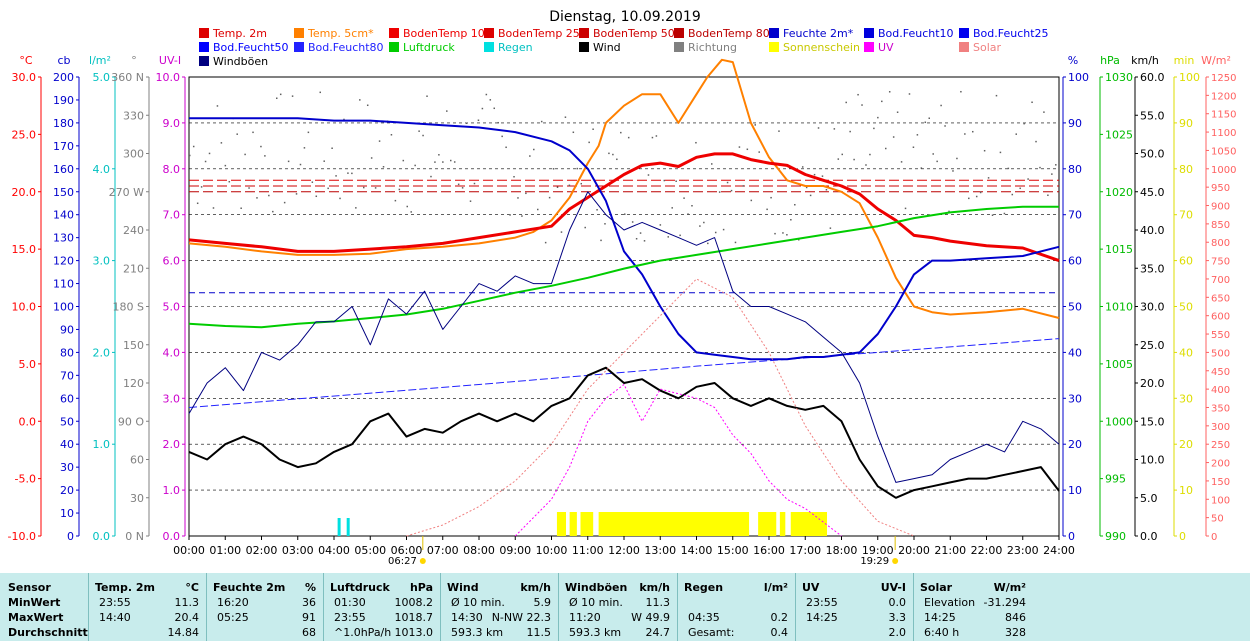 The image size is (1250, 641). What do you see at coordinates (137, 498) in the screenshot?
I see `left-tick-label: 30` at bounding box center [137, 498].